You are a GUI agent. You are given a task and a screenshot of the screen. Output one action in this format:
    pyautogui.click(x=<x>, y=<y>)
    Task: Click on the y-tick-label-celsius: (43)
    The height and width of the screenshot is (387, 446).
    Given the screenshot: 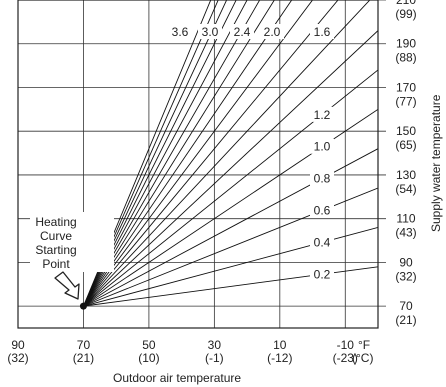 What is the action you would take?
    pyautogui.click(x=405, y=233)
    